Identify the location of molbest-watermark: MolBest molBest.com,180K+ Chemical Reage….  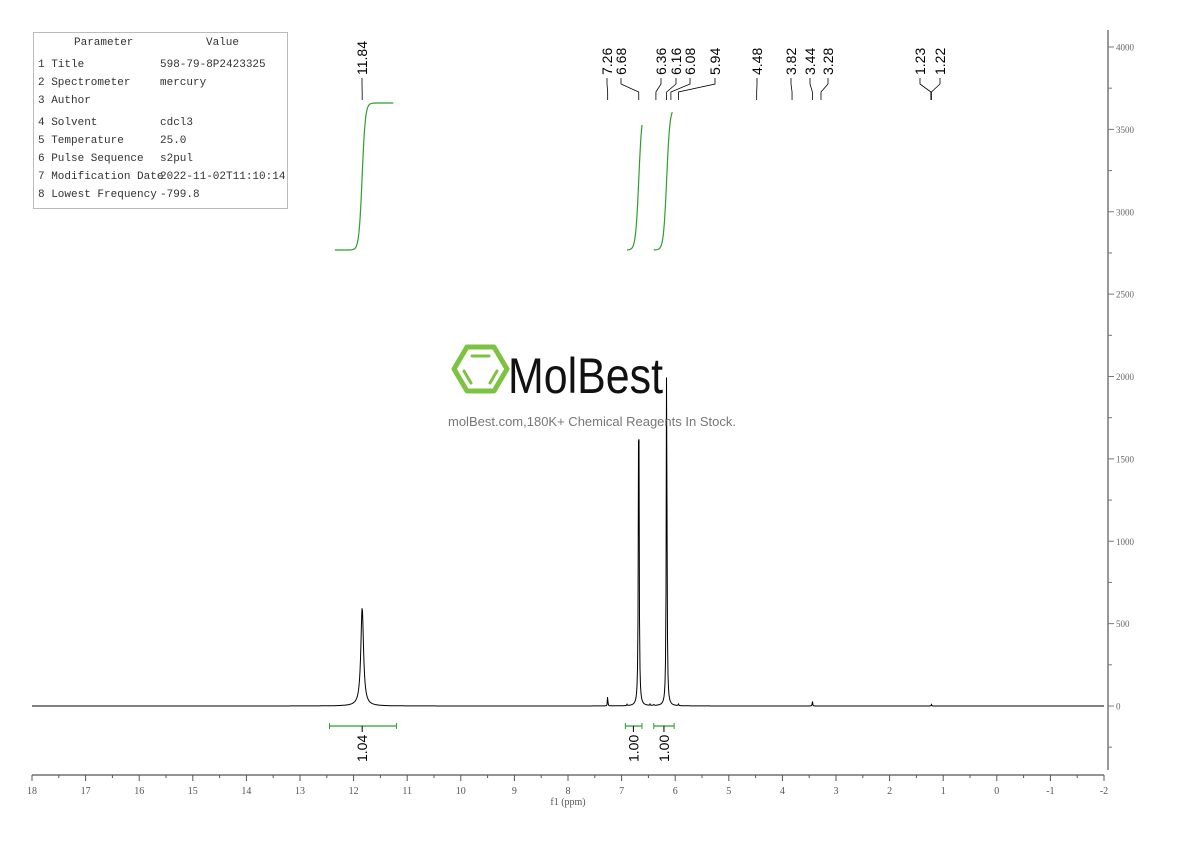
(592, 386).